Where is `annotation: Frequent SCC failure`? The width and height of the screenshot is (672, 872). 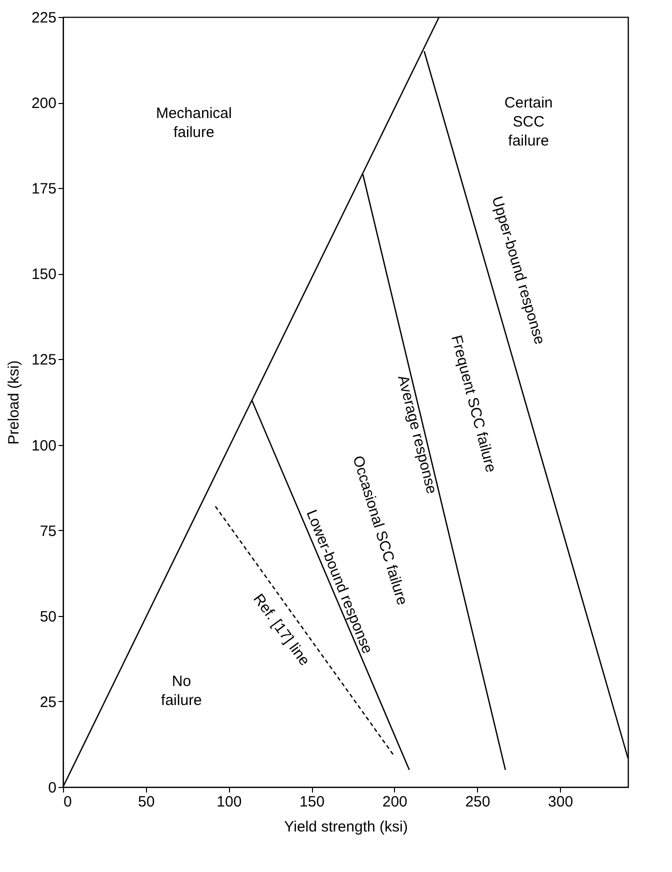
annotation: Frequent SCC failure is located at coordinates (474, 404).